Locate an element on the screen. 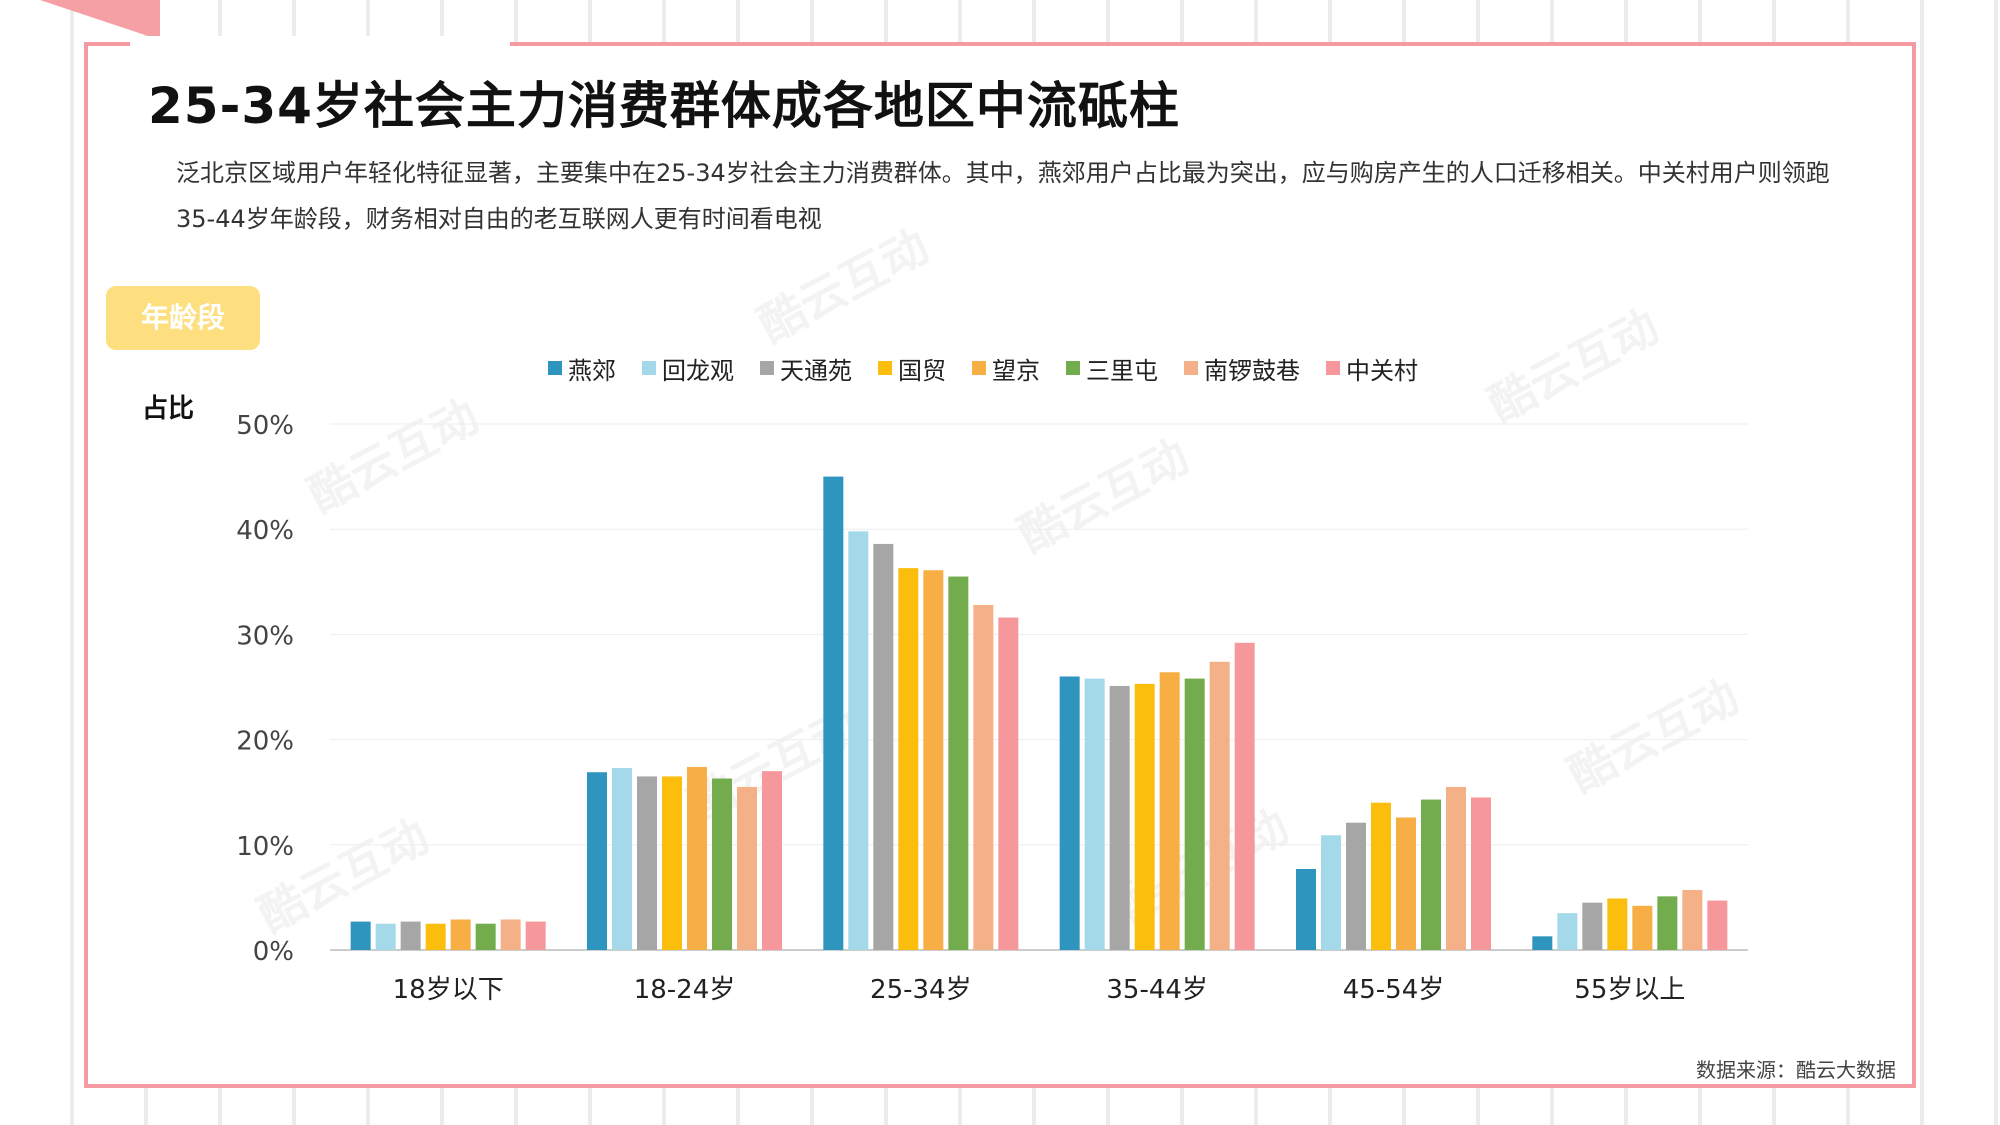  legend-item: 国贸 is located at coordinates (912, 368).